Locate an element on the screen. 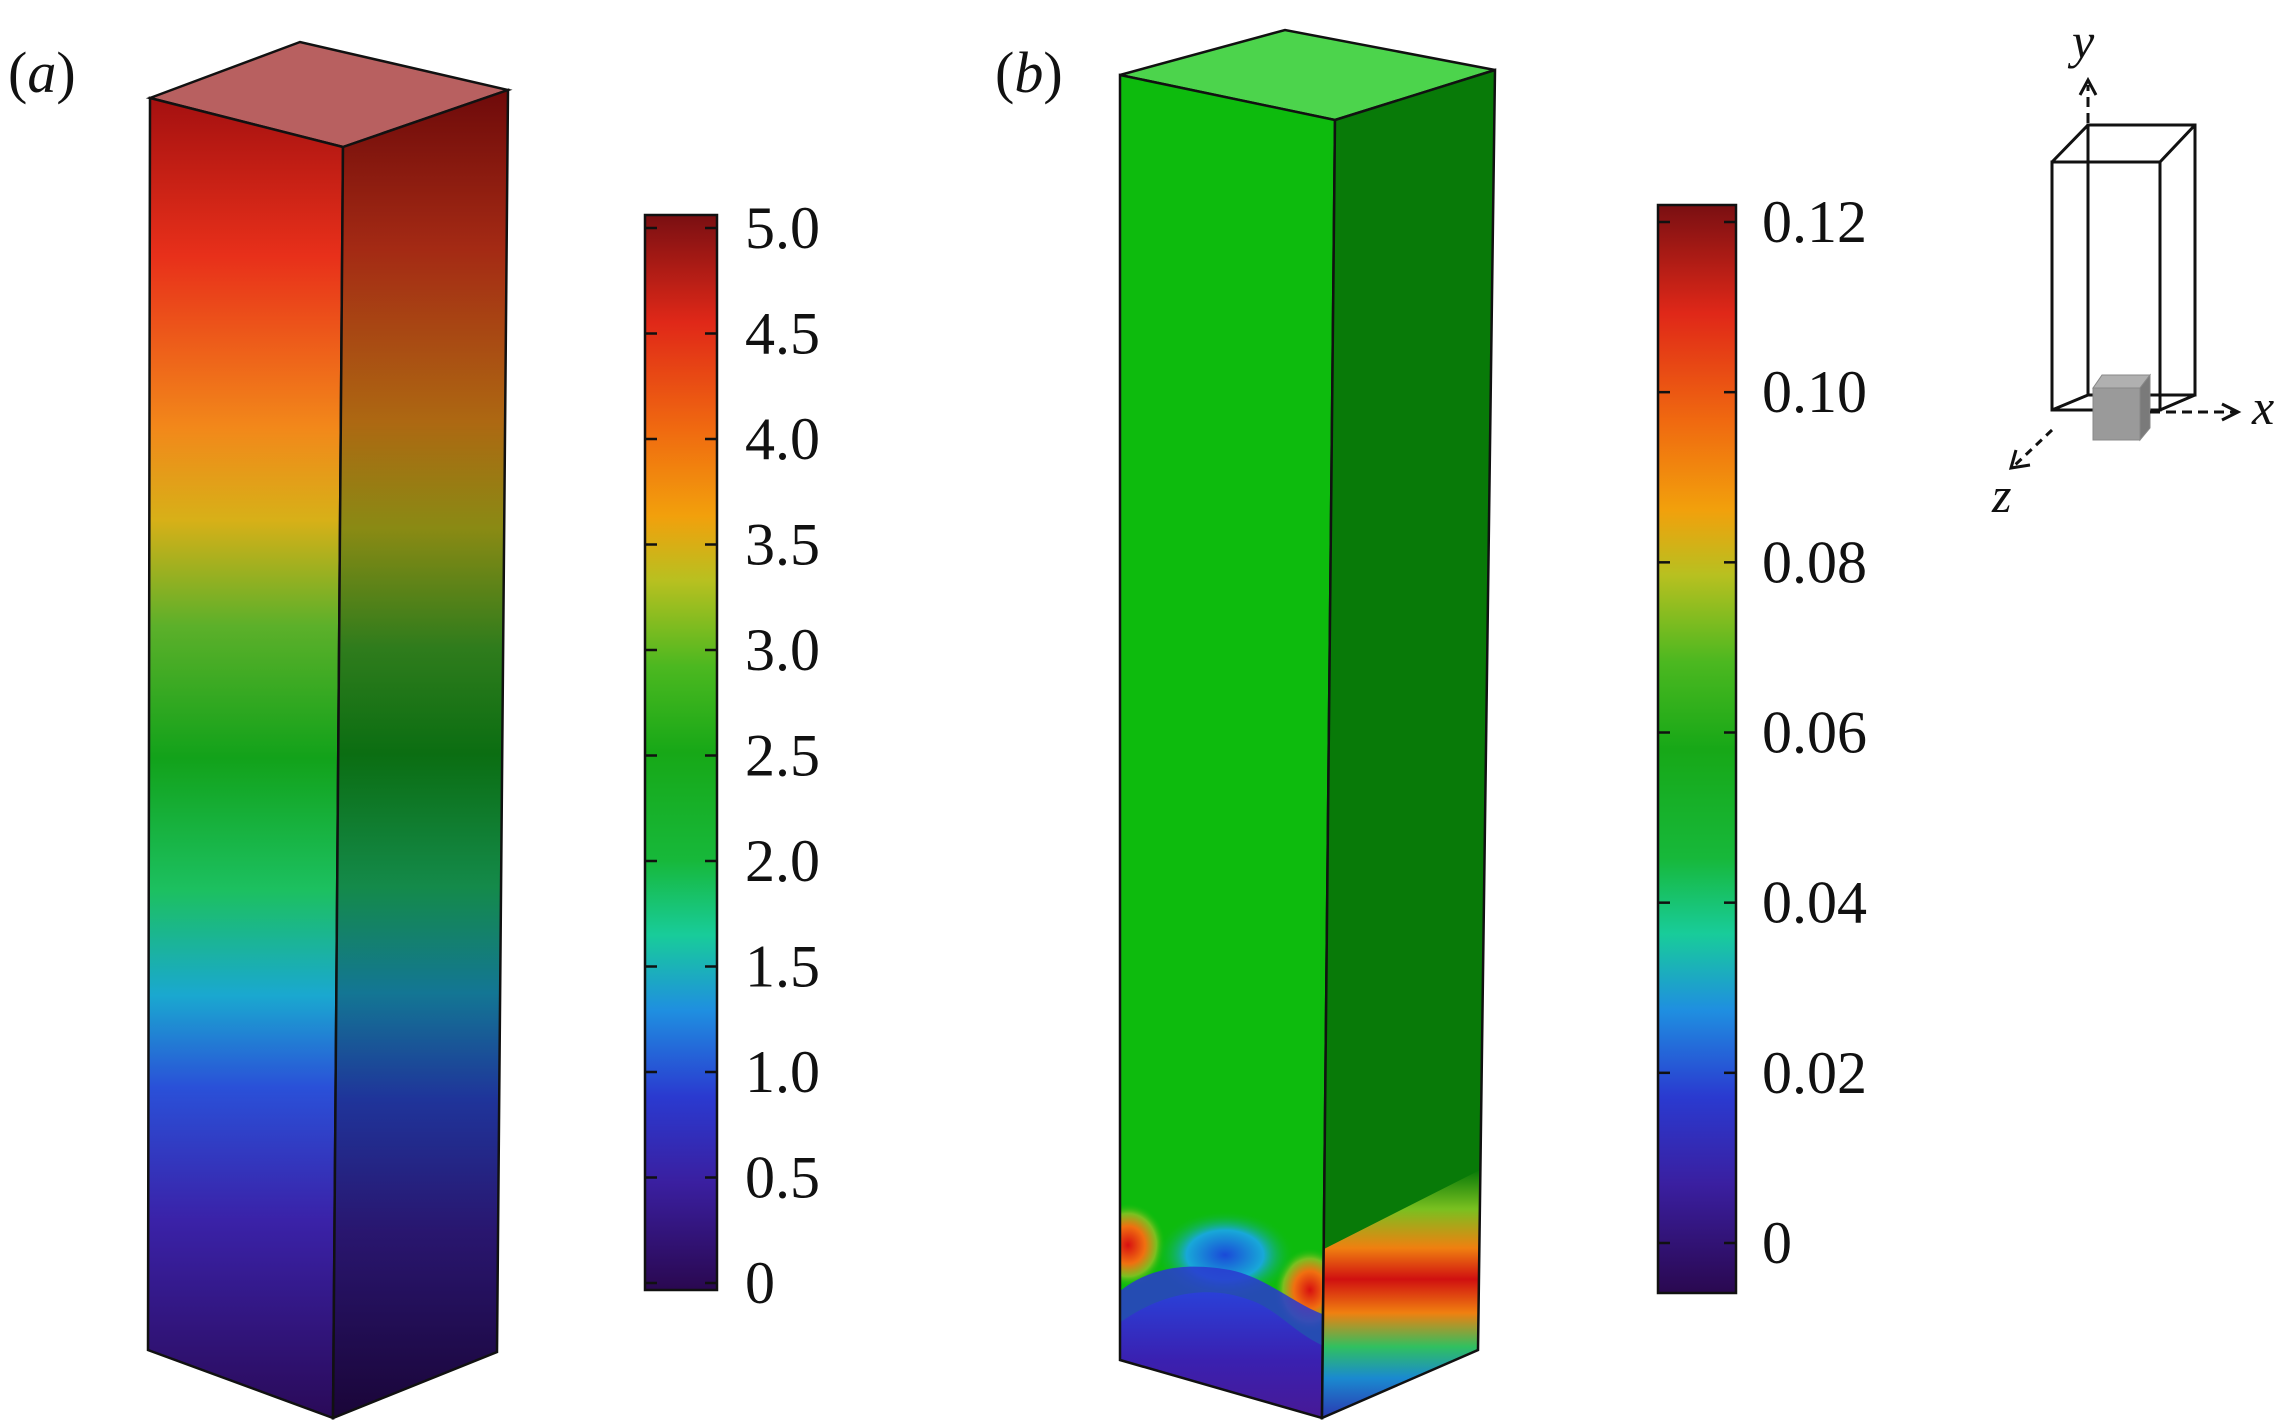  colorbar-tick-label: 0.08 is located at coordinates (1814, 562).